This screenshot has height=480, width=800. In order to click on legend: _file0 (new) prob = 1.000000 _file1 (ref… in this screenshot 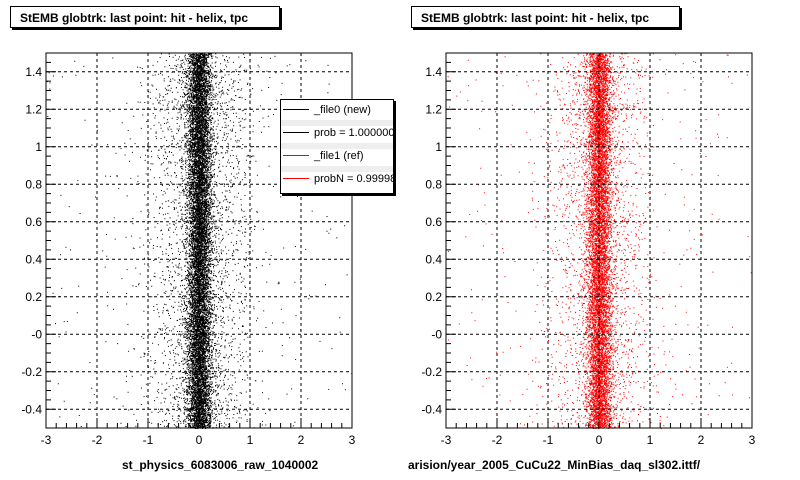, I will do `click(337, 146)`.